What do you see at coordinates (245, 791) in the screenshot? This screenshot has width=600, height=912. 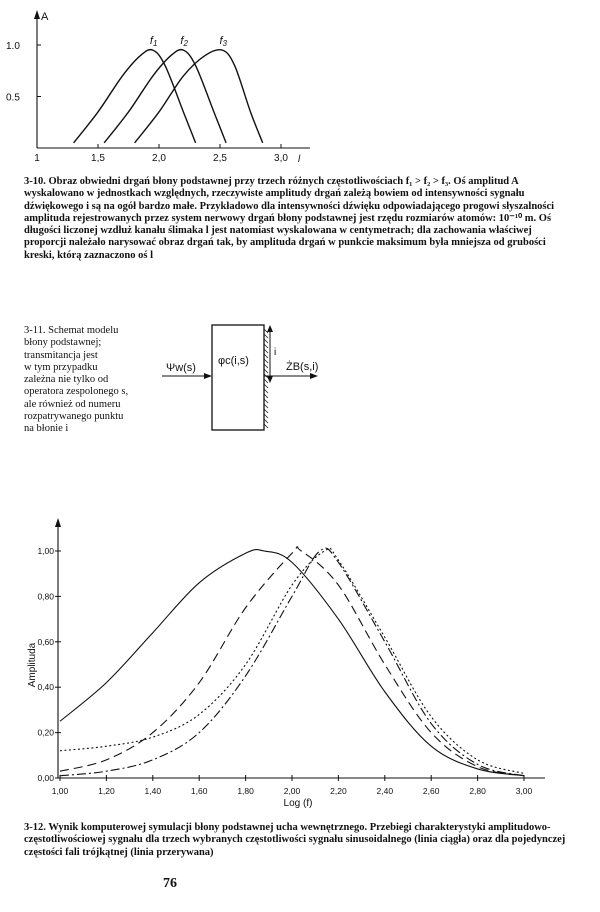 I see `x-tick-label: 1,80` at bounding box center [245, 791].